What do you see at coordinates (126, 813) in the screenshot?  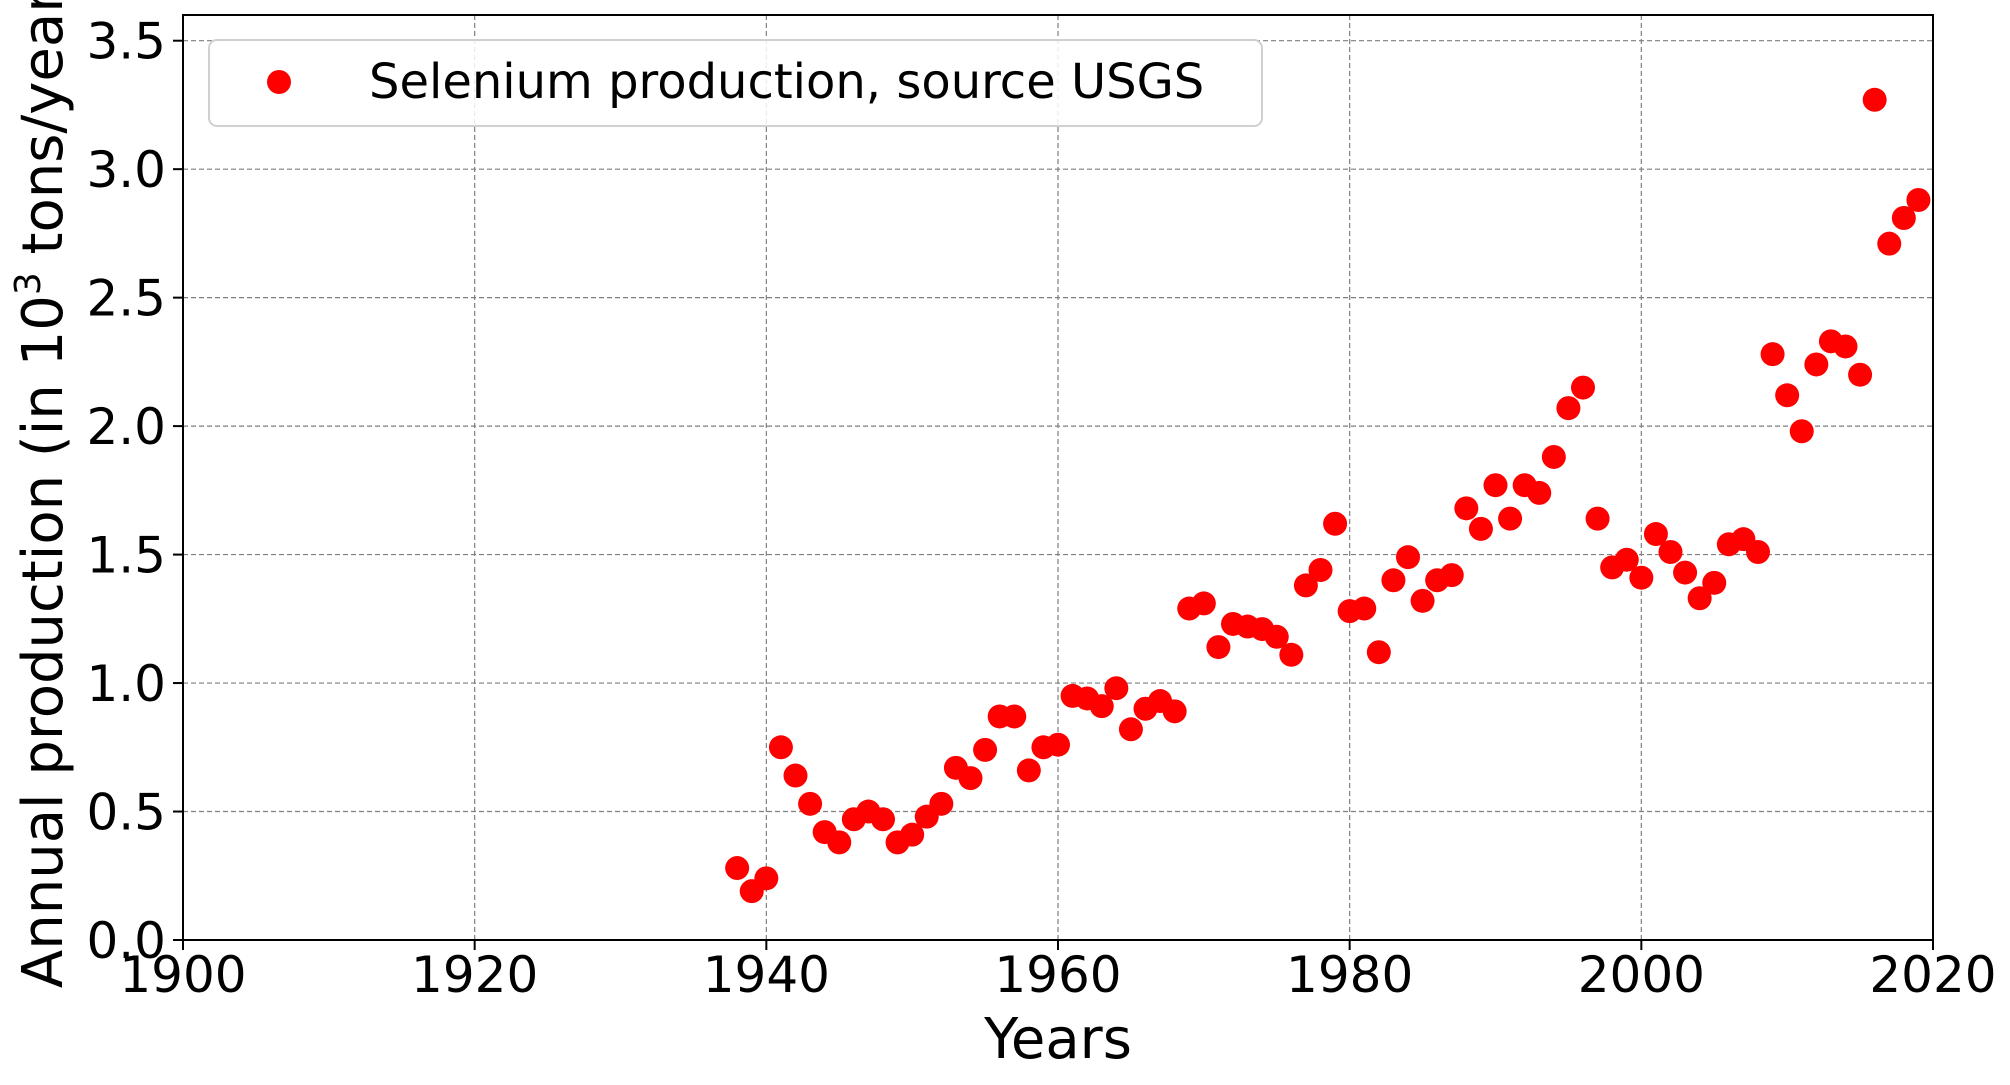 I see `y-tick-label: 0.5` at bounding box center [126, 813].